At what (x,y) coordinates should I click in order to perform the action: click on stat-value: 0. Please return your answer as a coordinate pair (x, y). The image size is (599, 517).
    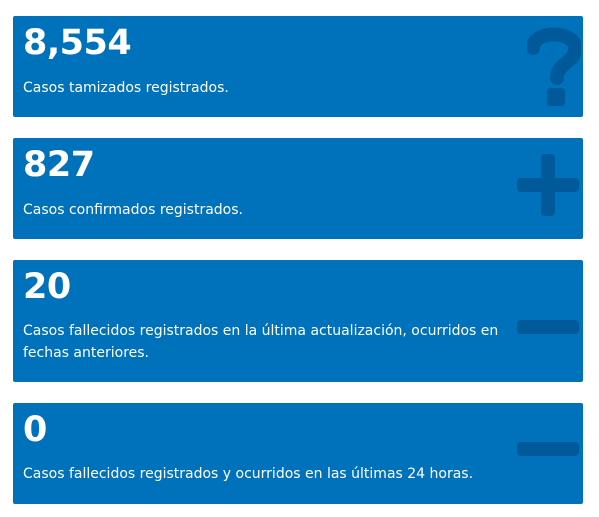
    Looking at the image, I should click on (35, 430).